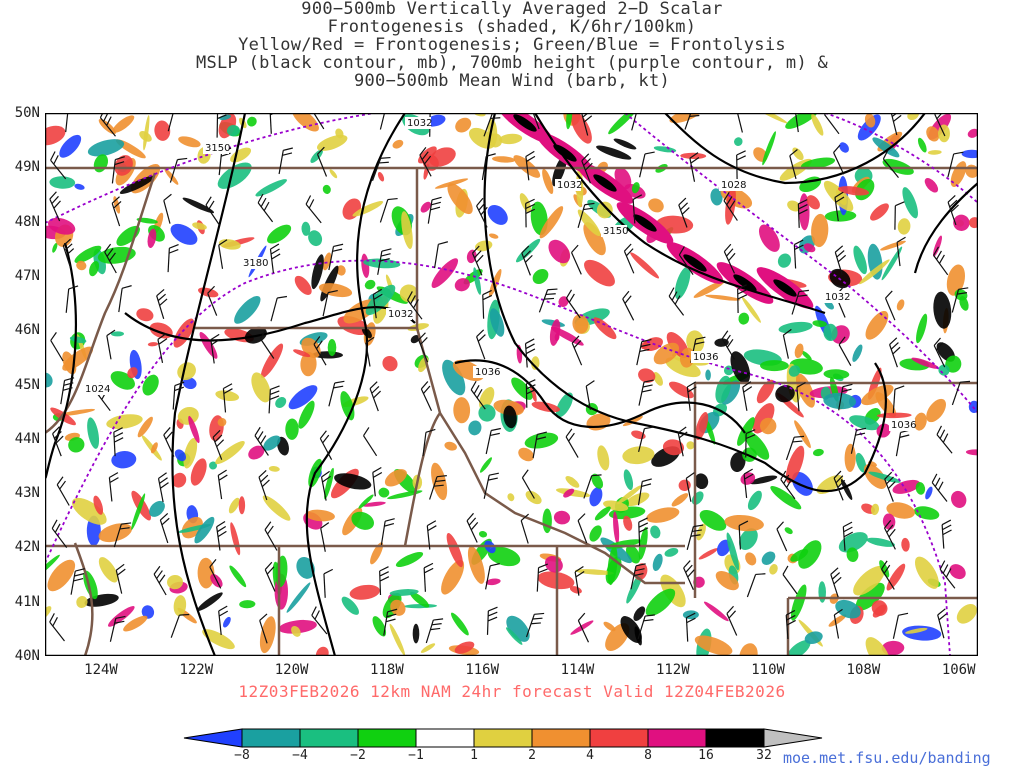  Describe the element at coordinates (958, 670) in the screenshot. I see `lon-label: 106W` at that location.